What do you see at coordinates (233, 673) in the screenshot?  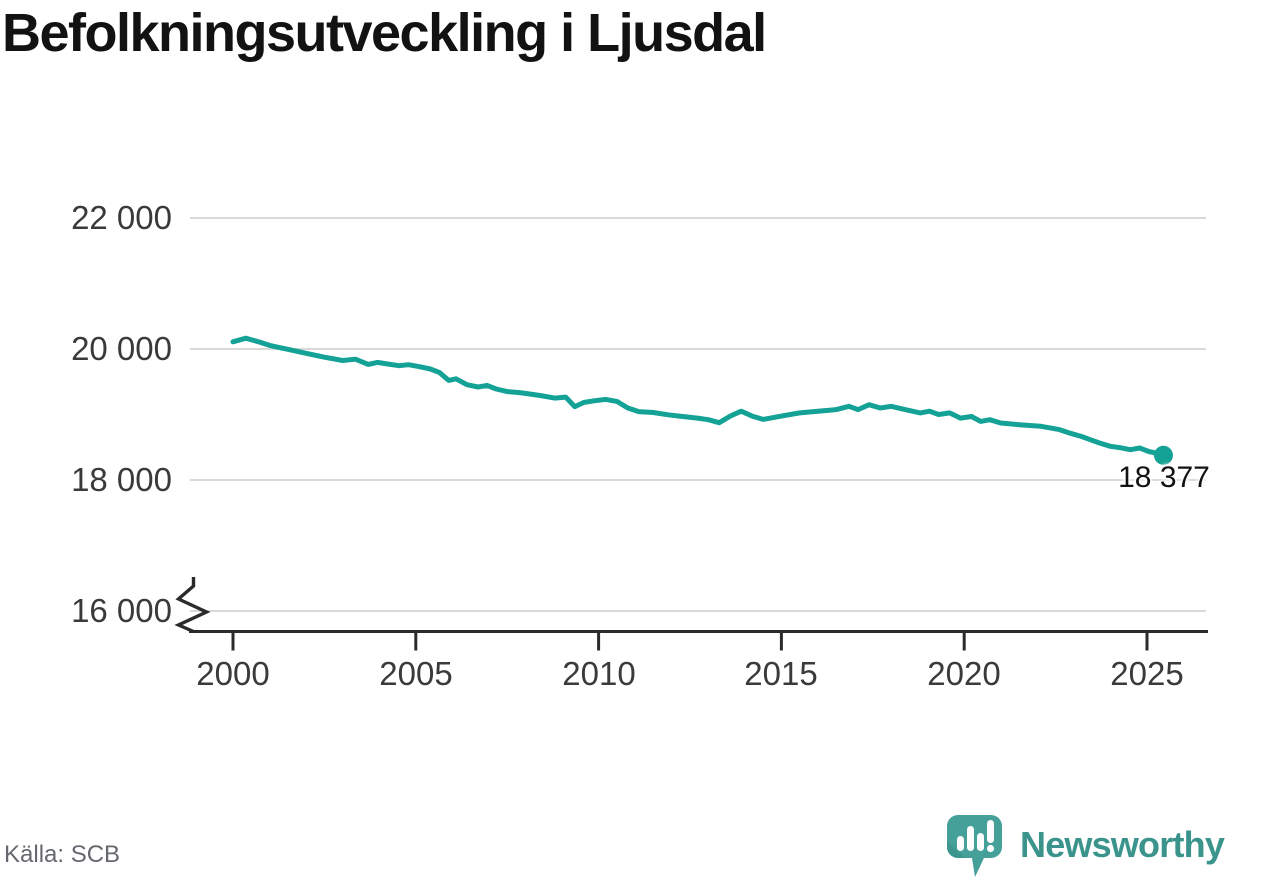 I see `x-tick-label-2000: 2000` at bounding box center [233, 673].